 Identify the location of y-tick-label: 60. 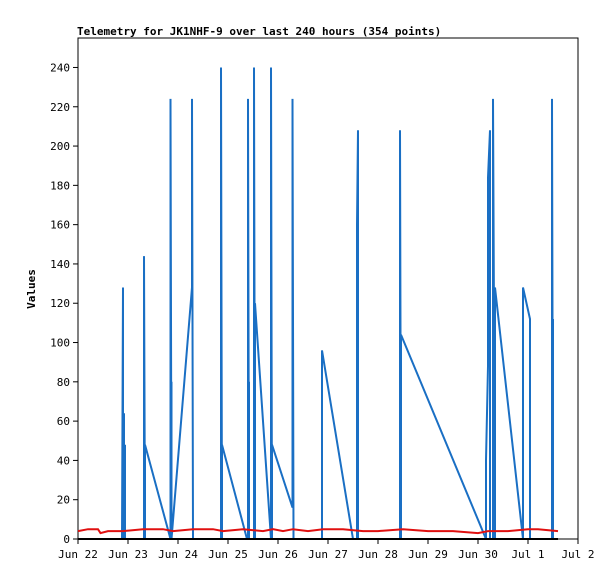
(63, 421).